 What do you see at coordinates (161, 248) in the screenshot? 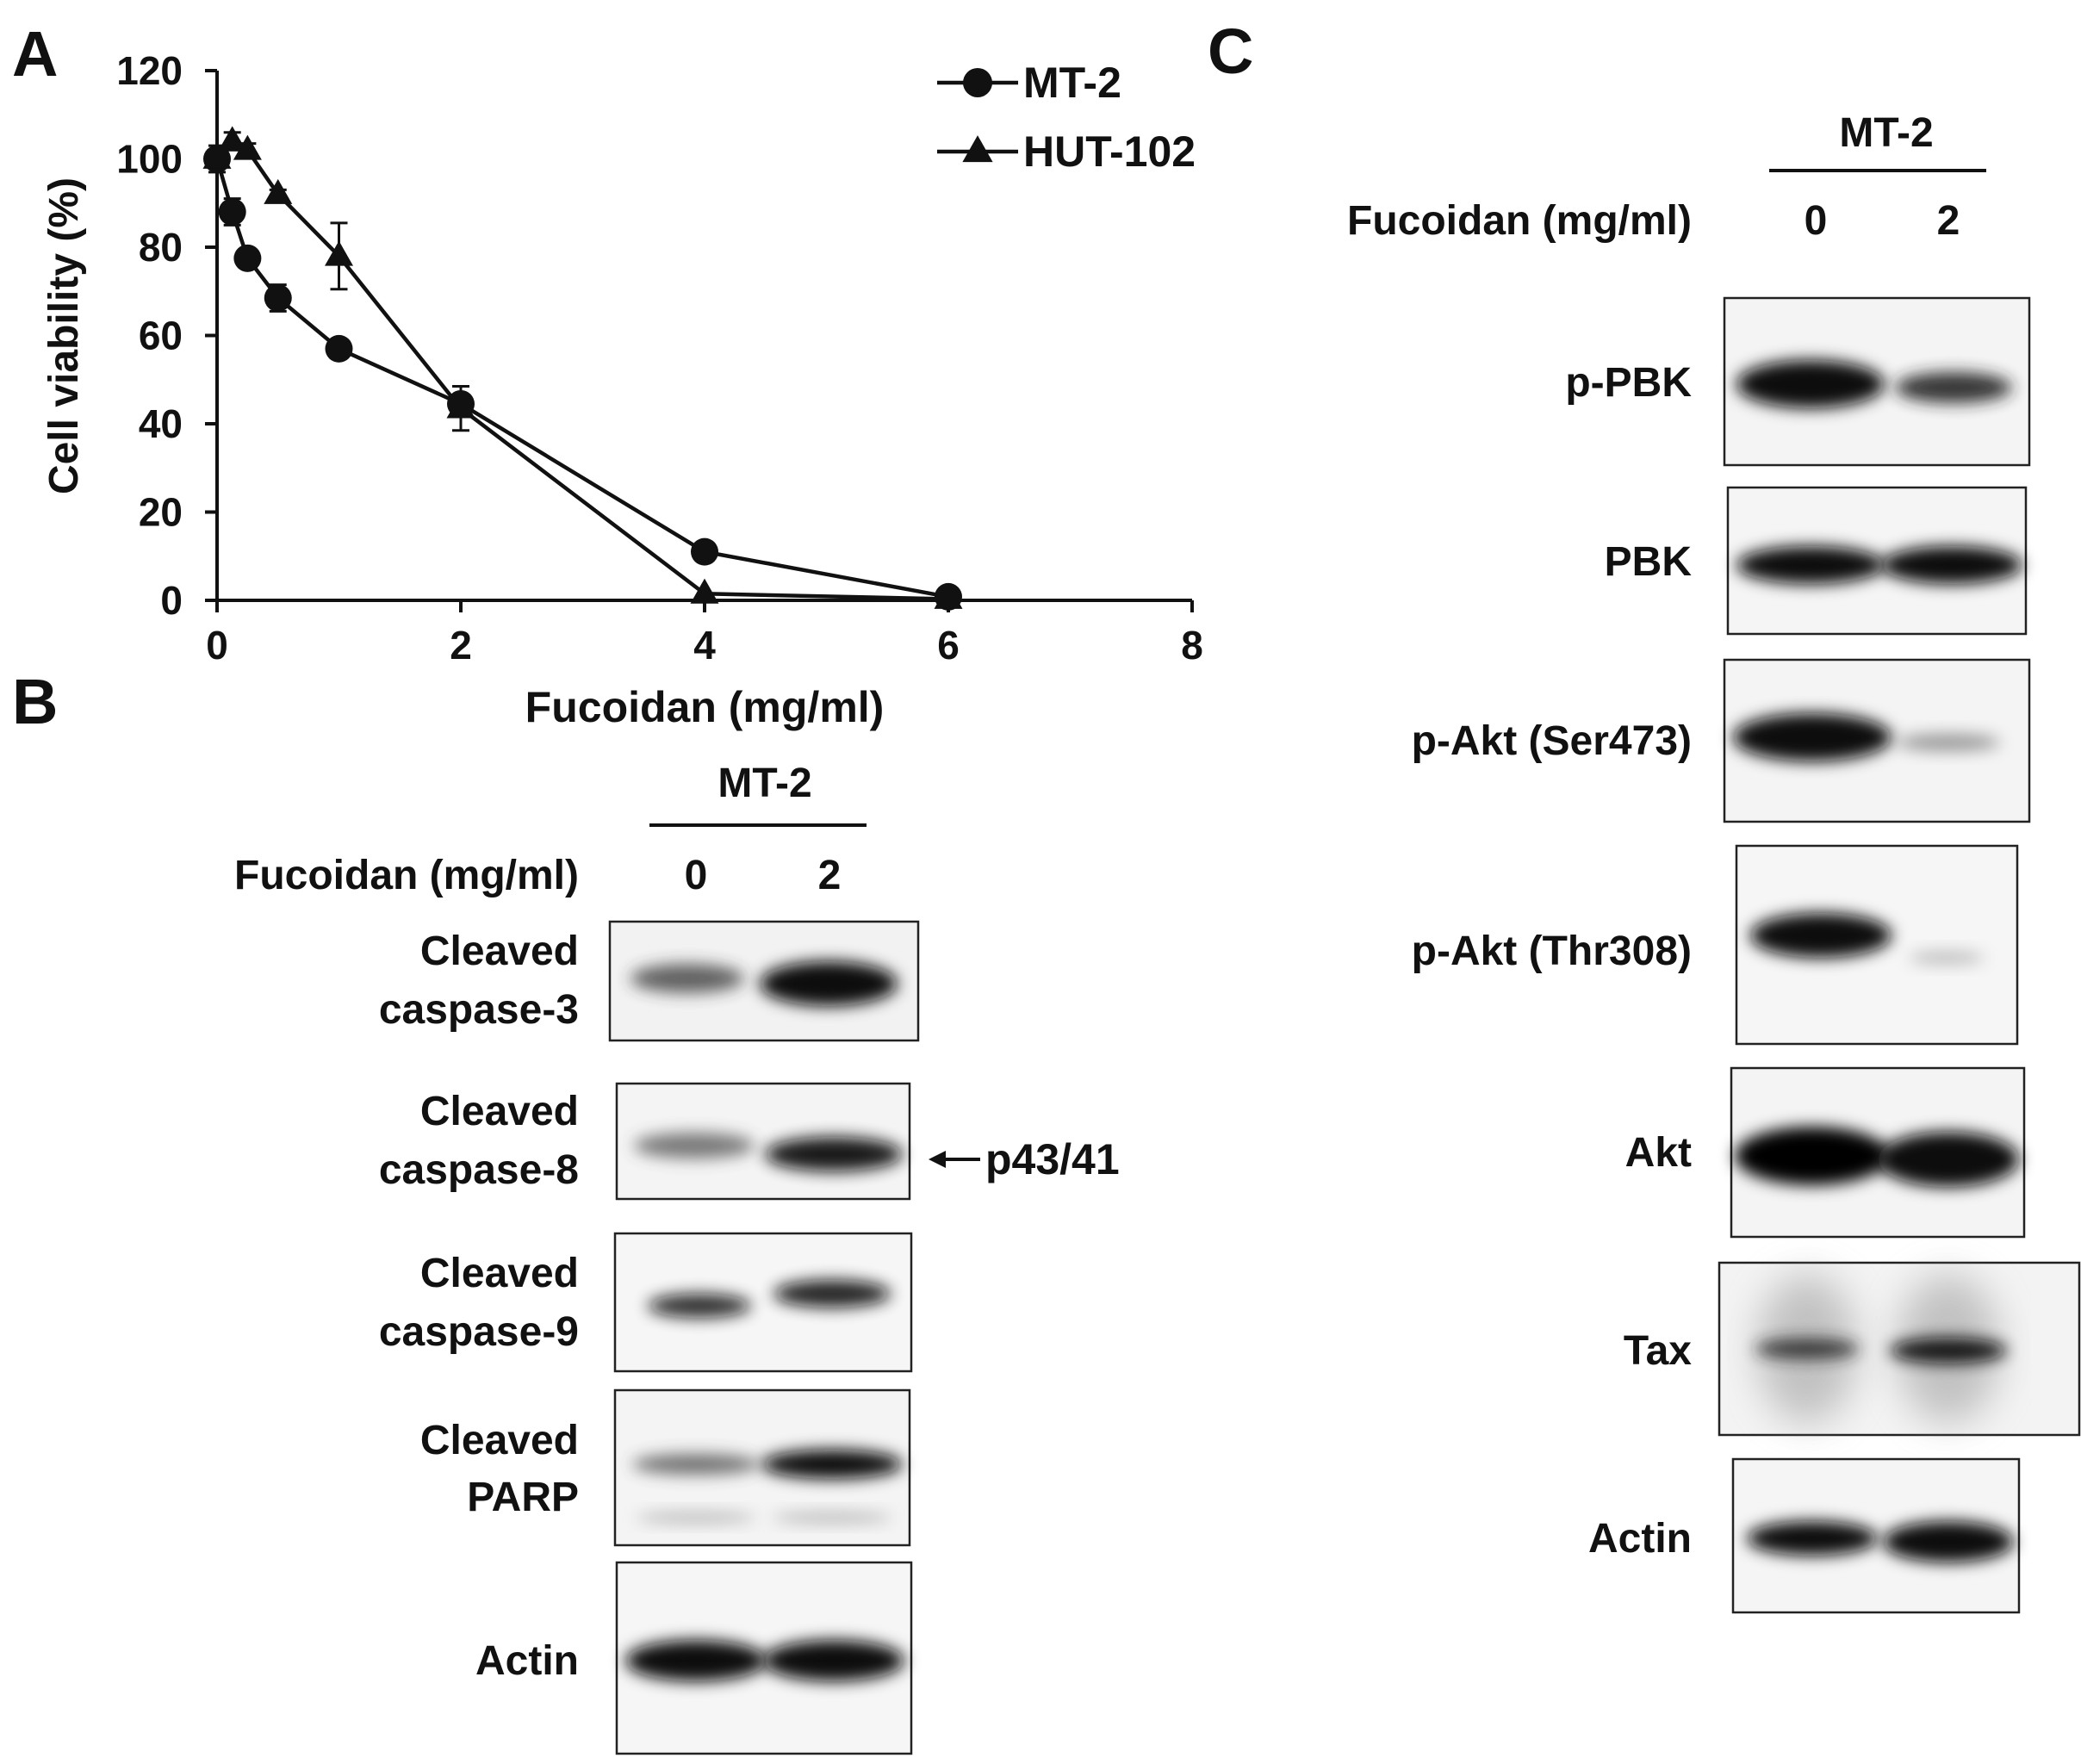
I see `y-tick-label: 80` at bounding box center [161, 248].